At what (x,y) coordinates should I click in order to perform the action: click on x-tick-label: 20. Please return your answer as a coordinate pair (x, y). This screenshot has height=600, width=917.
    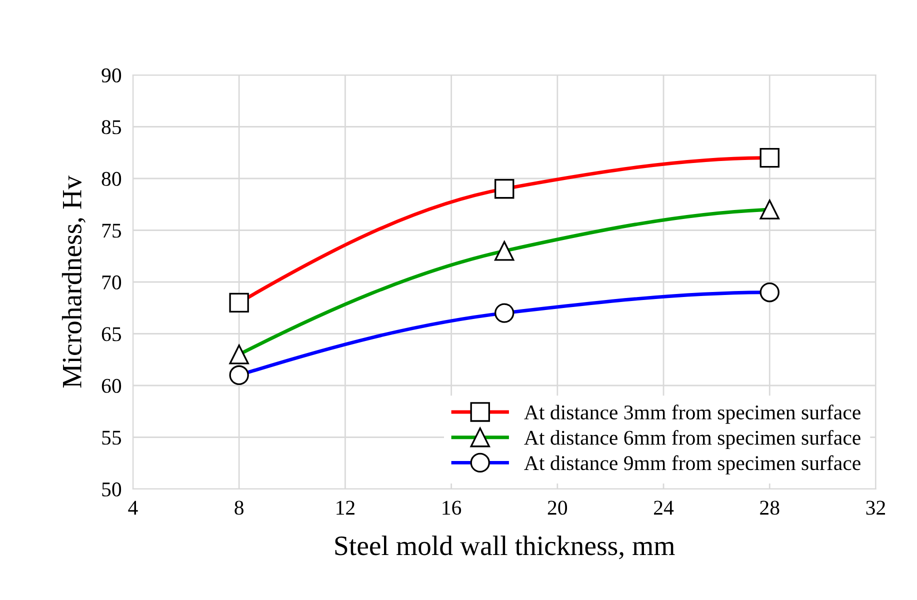
    Looking at the image, I should click on (558, 507).